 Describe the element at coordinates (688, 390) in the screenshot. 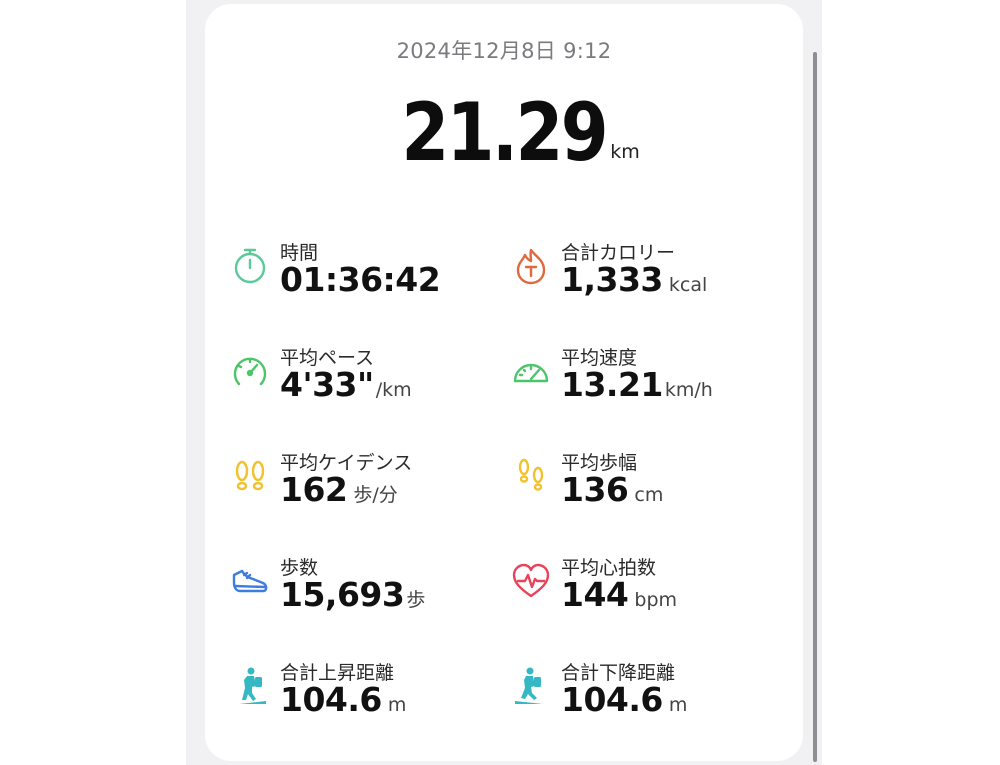

I see `metric-unit: km/h` at that location.